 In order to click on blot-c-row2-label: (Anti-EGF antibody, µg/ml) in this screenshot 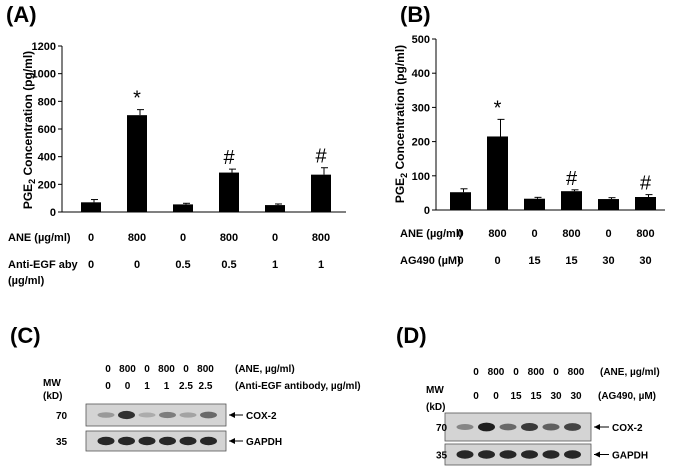, I will do `click(298, 386)`.